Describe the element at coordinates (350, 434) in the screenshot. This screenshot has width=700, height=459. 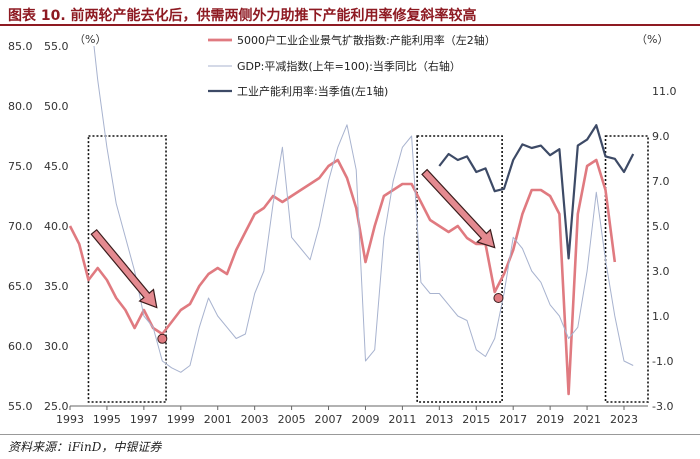
I see `source-rule` at that location.